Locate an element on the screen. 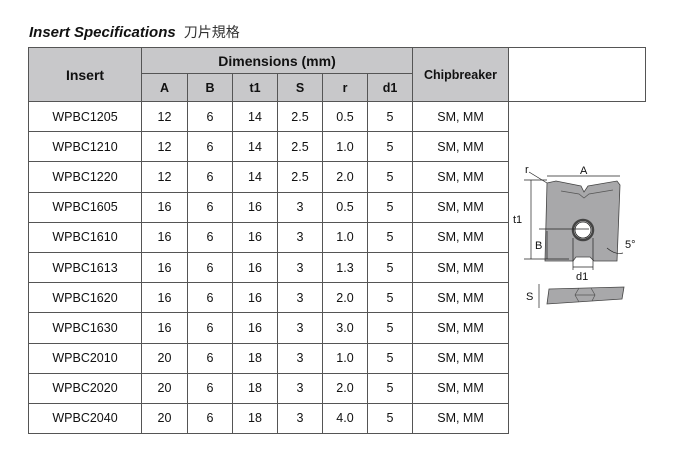 This screenshot has height=457, width=673. label-A: A is located at coordinates (584, 171).